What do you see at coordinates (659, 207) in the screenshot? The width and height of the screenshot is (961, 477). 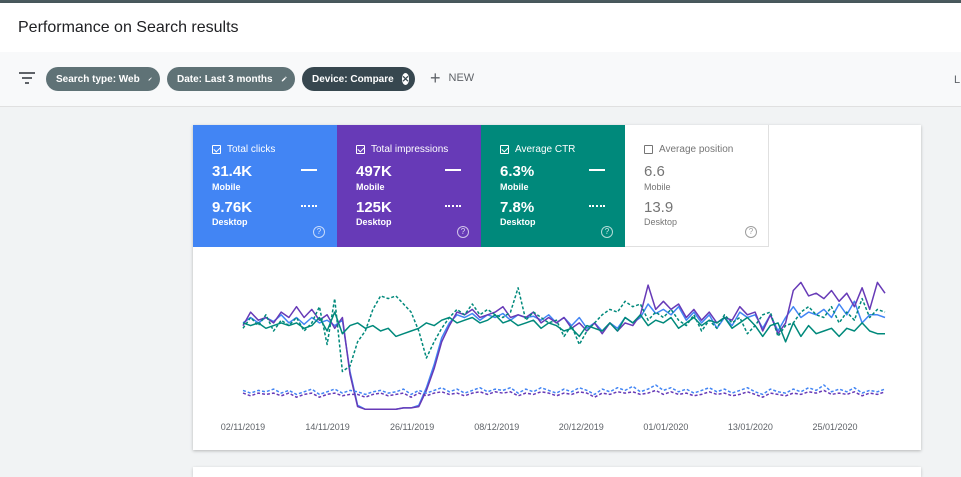 I see `metric-desktop-value: 13.9` at bounding box center [659, 207].